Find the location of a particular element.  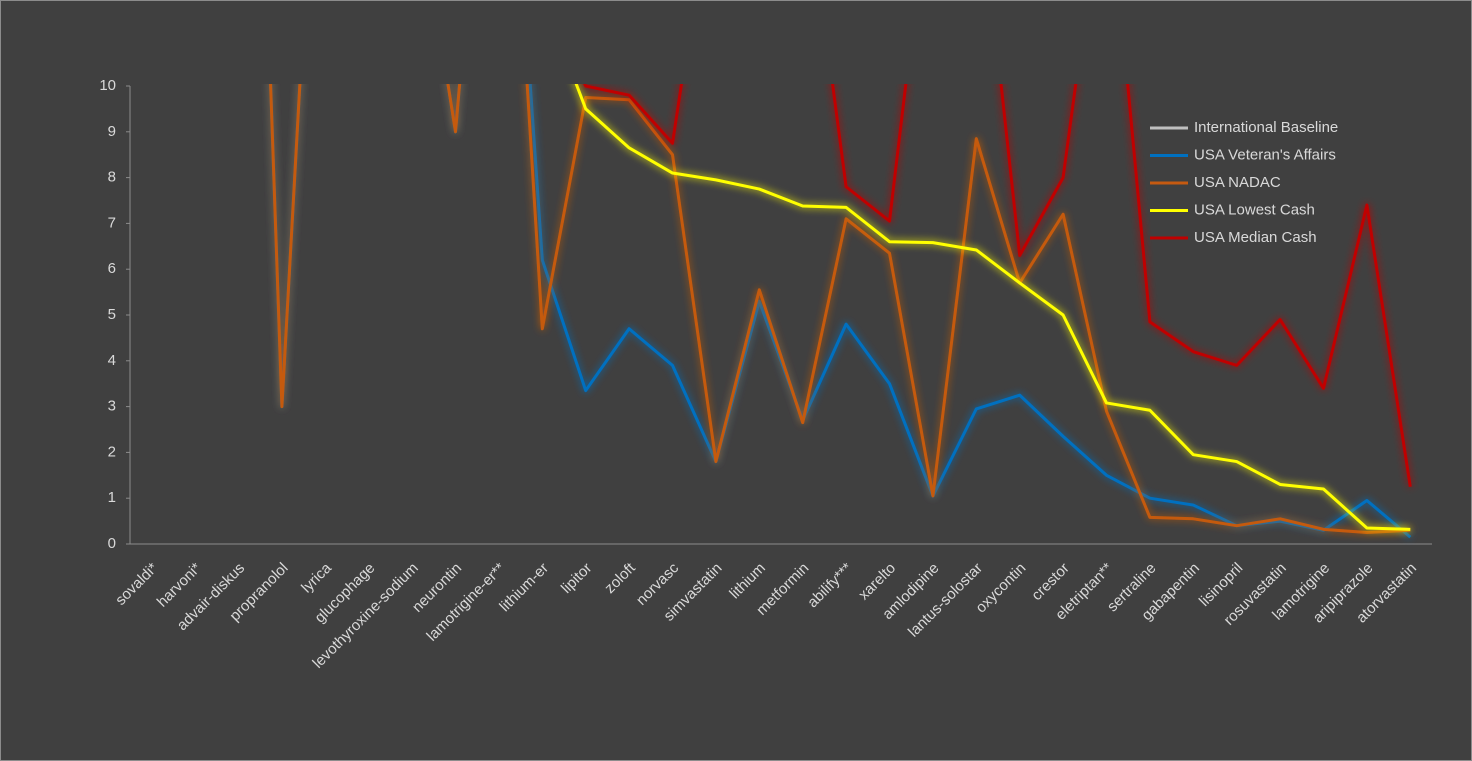

legend-label: USA Veteran's Affairs is located at coordinates (1265, 154).